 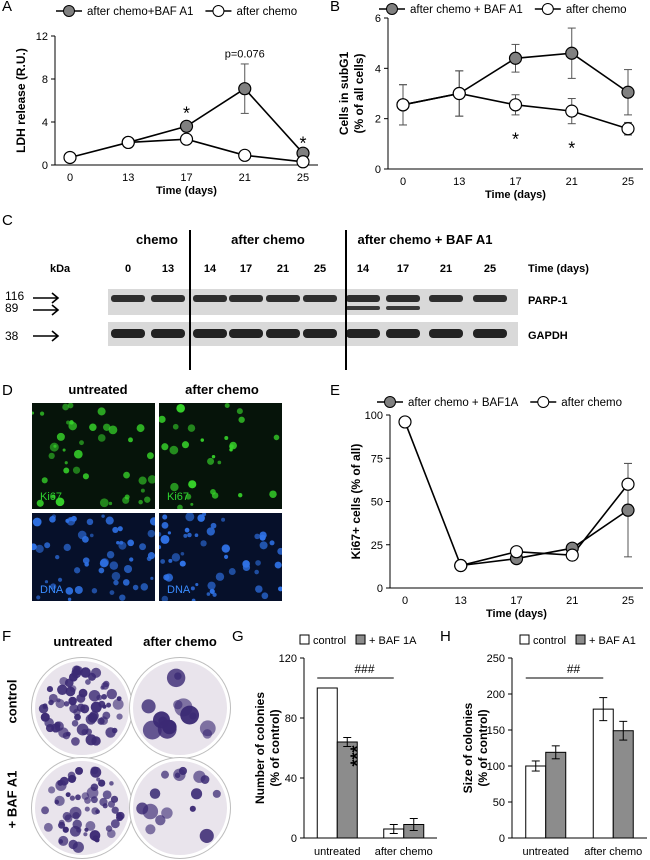 I want to click on significance-label: ##, so click(x=574, y=669).